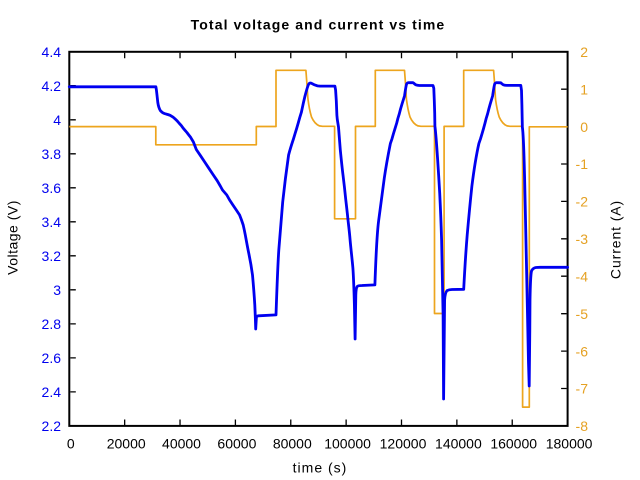  Describe the element at coordinates (13, 237) in the screenshot. I see `svg-text: Voltage (V)` at that location.